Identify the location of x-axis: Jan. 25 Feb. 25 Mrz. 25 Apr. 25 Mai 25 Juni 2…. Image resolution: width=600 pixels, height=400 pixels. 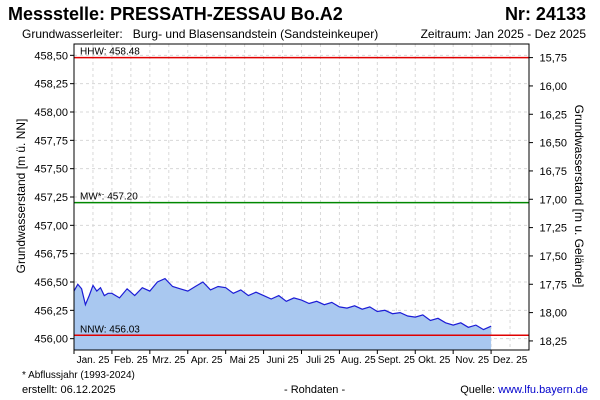
(300, 358).